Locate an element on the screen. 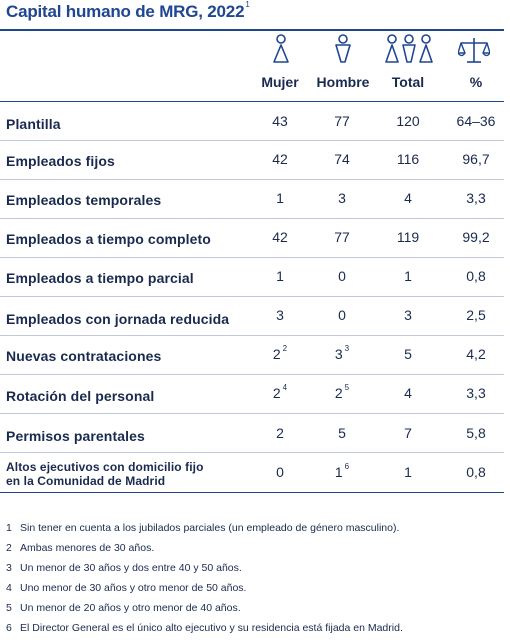 This screenshot has height=642, width=510. cell-percent: 64–36 is located at coordinates (476, 121).